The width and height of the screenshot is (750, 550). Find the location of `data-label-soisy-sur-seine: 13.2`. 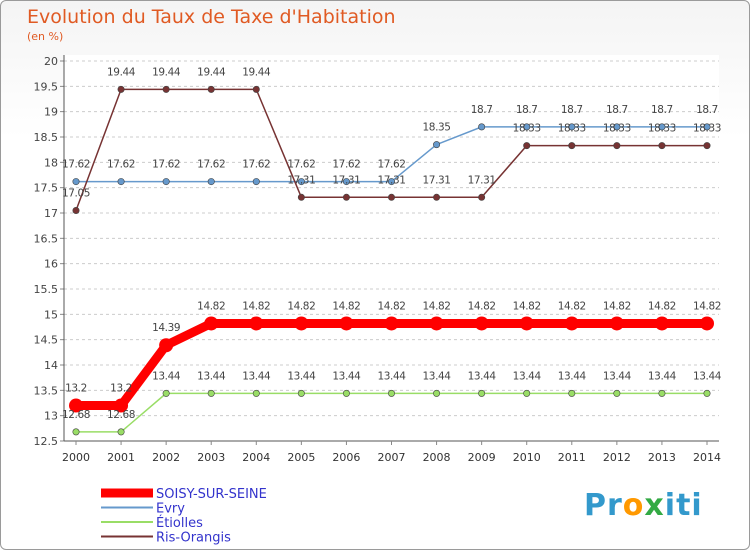

data-label-soisy-sur-seine: 13.2 is located at coordinates (121, 389).